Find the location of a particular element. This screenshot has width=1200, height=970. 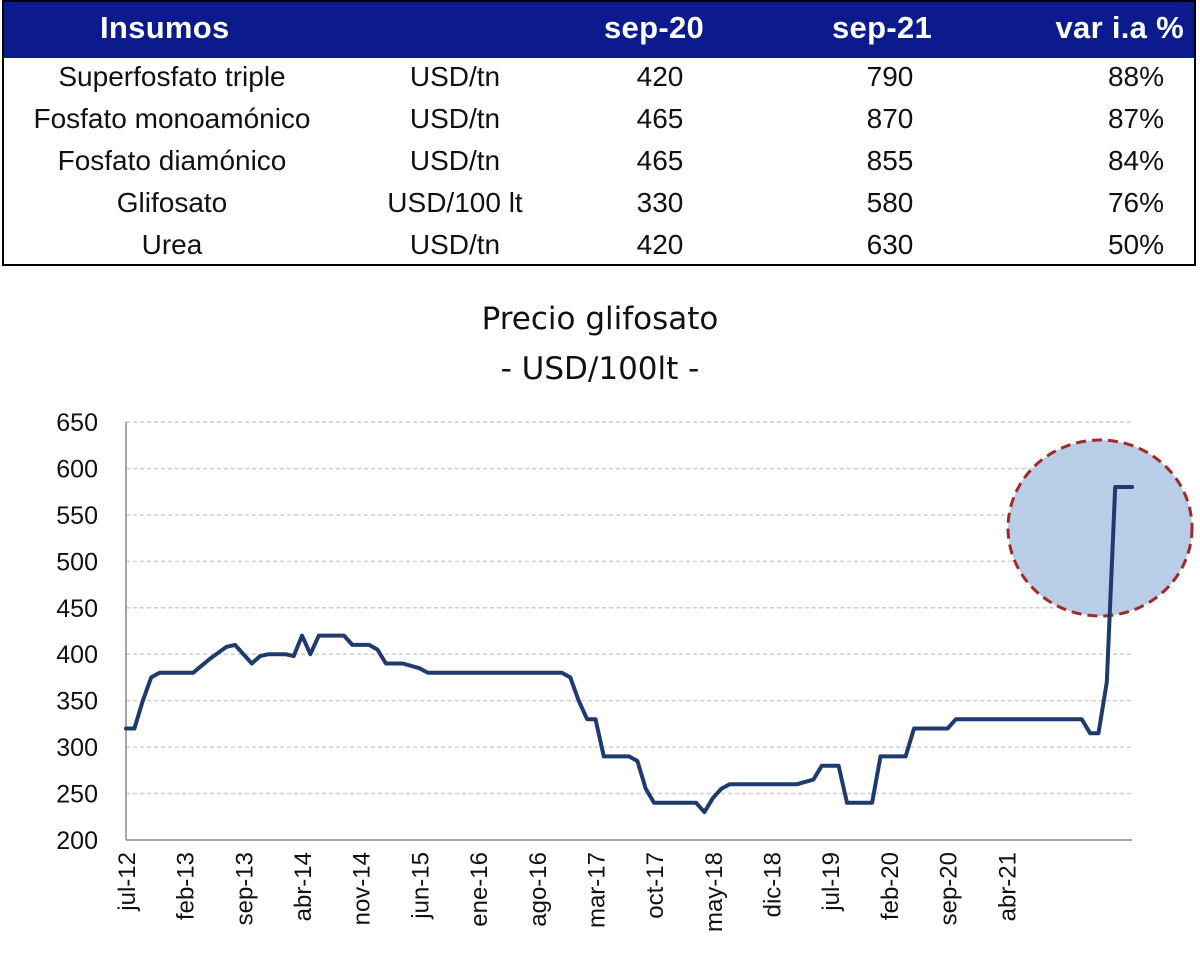

row-sep21: 855 is located at coordinates (890, 160).